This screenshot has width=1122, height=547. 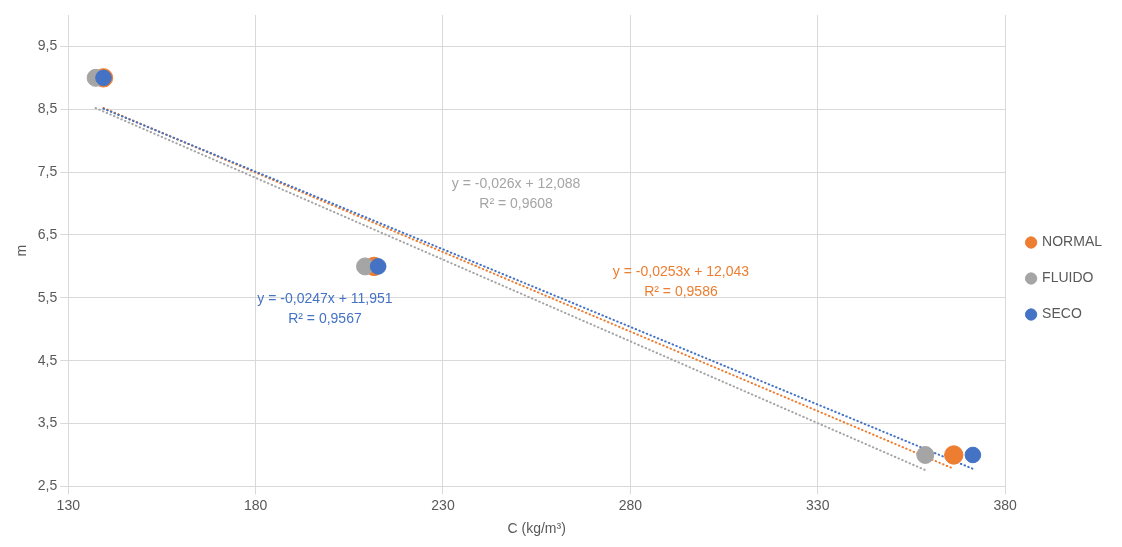 What do you see at coordinates (47, 108) in the screenshot?
I see `y-tick-label: 8,5` at bounding box center [47, 108].